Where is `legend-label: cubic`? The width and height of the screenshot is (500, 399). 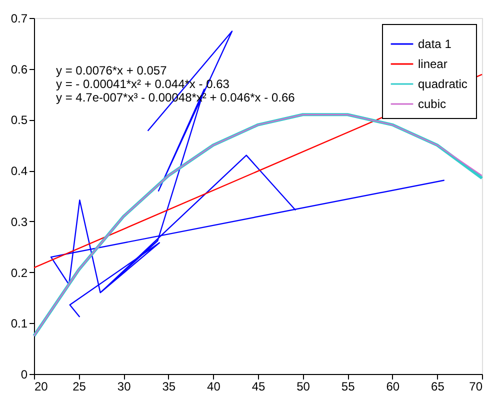 legend-label: cubic is located at coordinates (432, 104).